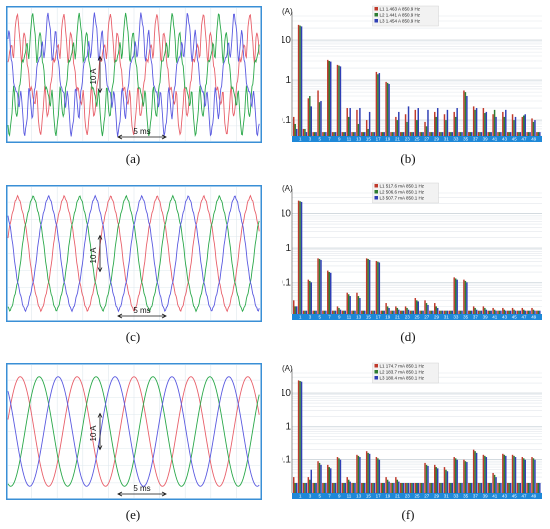 This screenshot has width=550, height=529. I want to click on spectrum-x-tick: 7, so click(329, 139).